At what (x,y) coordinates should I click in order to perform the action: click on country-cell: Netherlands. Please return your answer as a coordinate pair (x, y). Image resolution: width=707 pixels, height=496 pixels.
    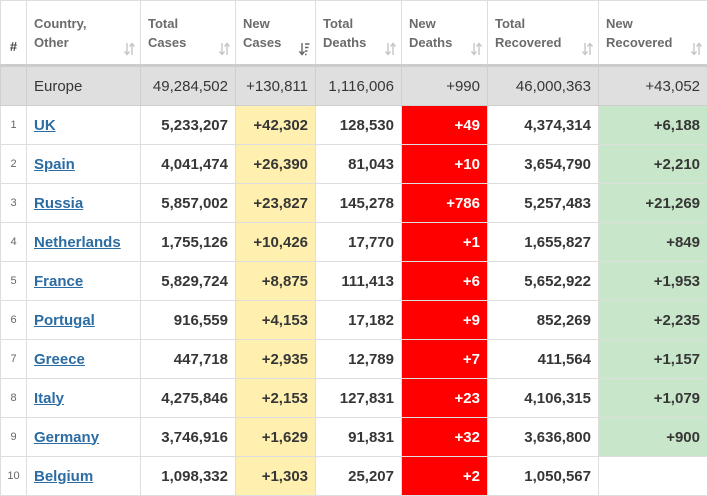
    Looking at the image, I should click on (84, 242).